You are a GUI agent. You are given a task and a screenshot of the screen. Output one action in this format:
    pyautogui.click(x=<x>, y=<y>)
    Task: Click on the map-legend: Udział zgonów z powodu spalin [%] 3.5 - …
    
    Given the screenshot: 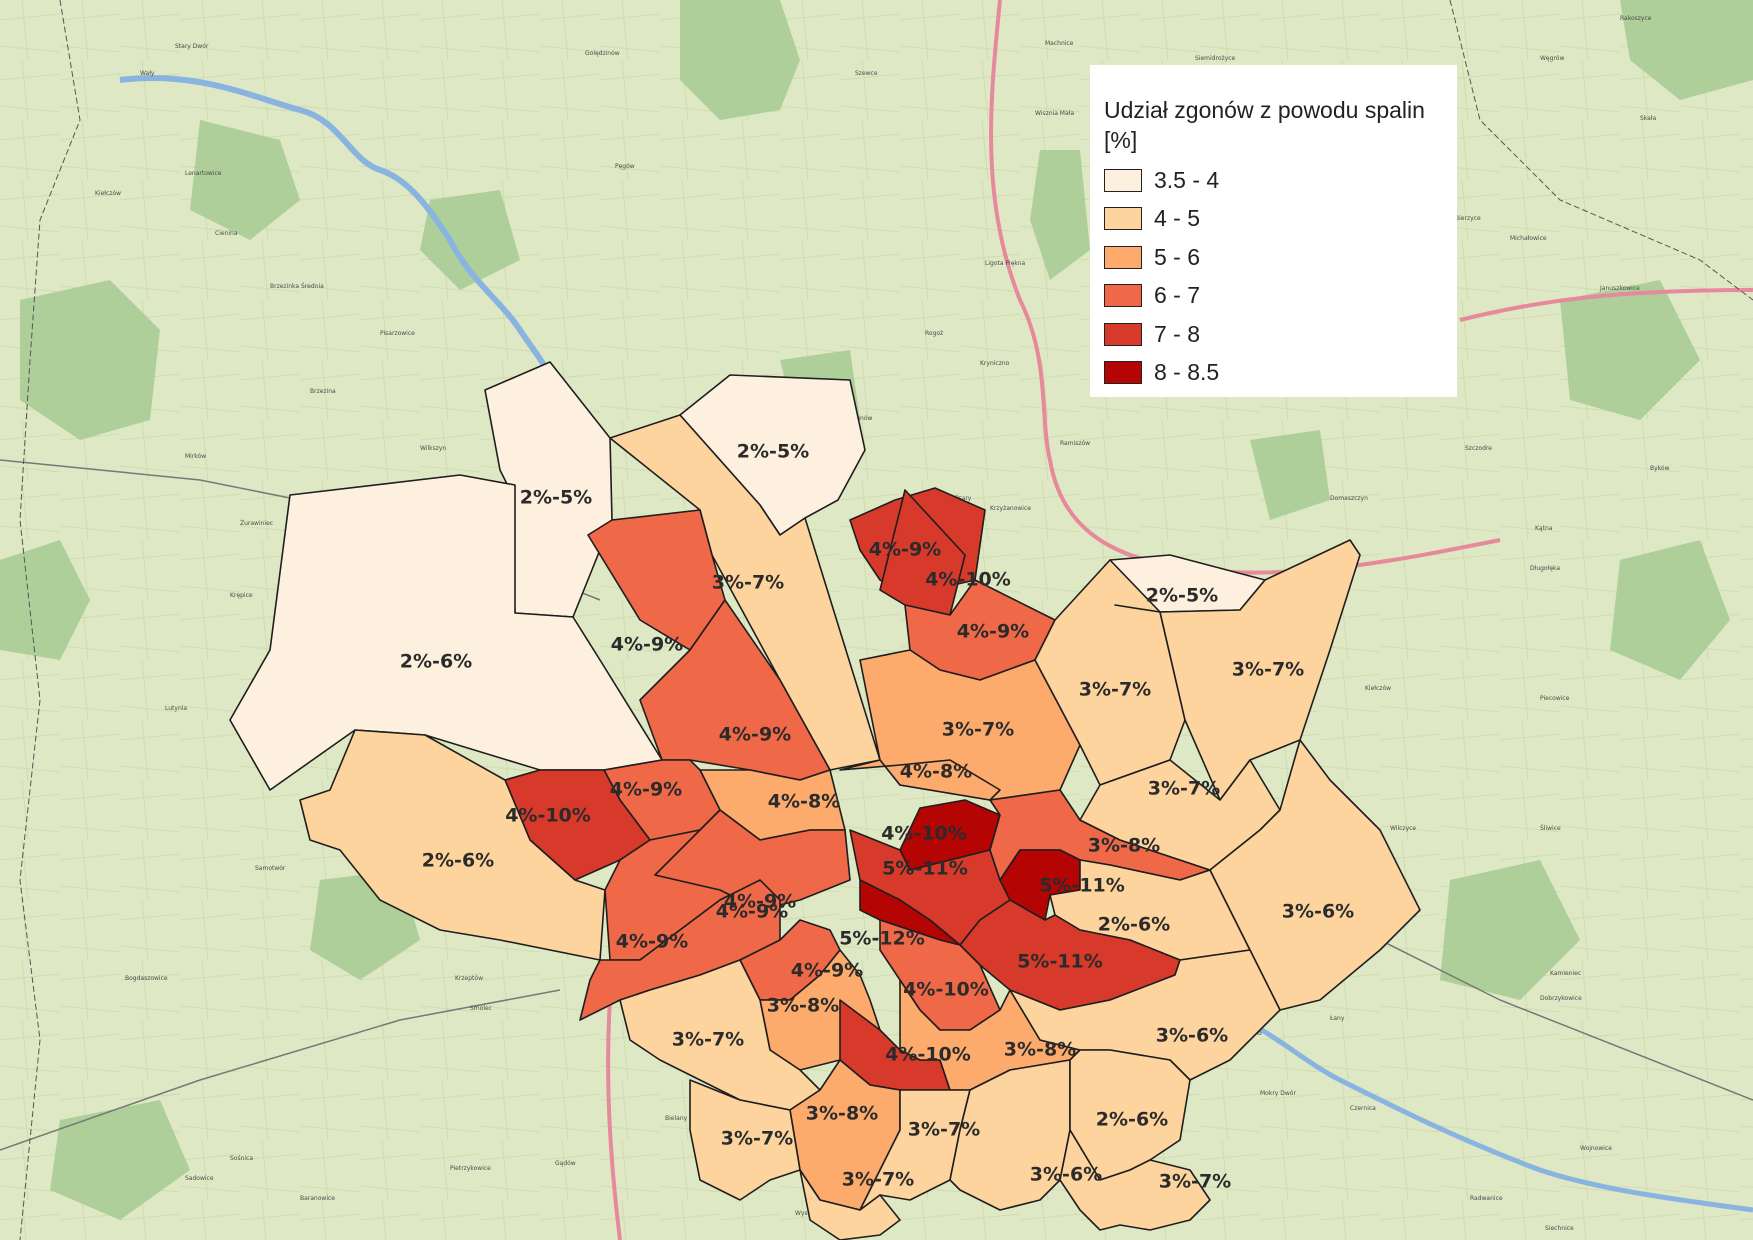 What is the action you would take?
    pyautogui.click(x=1273, y=231)
    